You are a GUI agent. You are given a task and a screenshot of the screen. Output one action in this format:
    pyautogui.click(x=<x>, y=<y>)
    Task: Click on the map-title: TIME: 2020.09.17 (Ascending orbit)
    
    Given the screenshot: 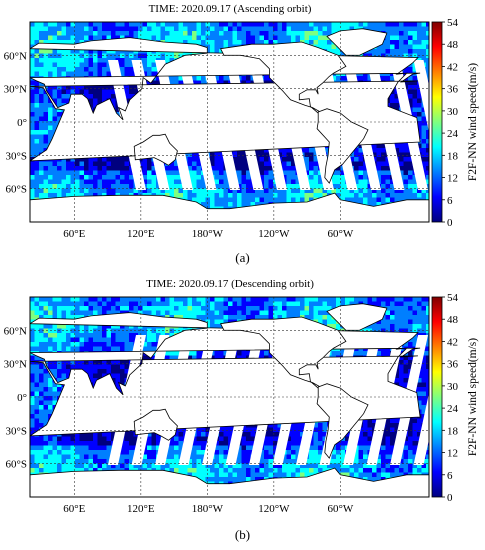 What is the action you would take?
    pyautogui.click(x=230, y=9)
    